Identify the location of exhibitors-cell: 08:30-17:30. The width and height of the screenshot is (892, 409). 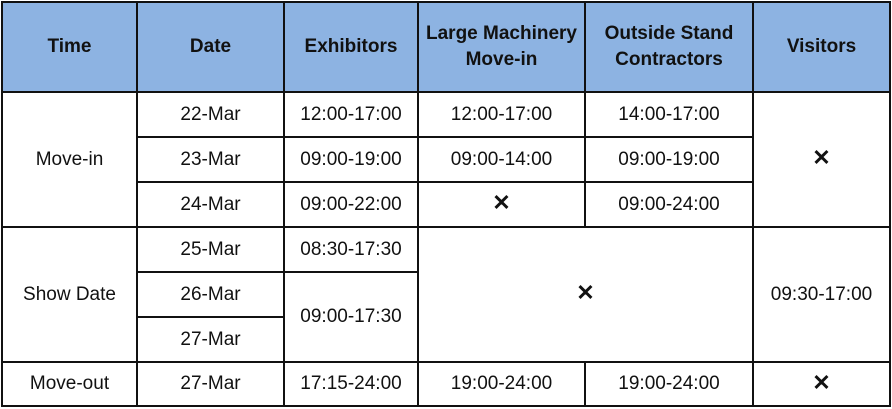
(351, 249).